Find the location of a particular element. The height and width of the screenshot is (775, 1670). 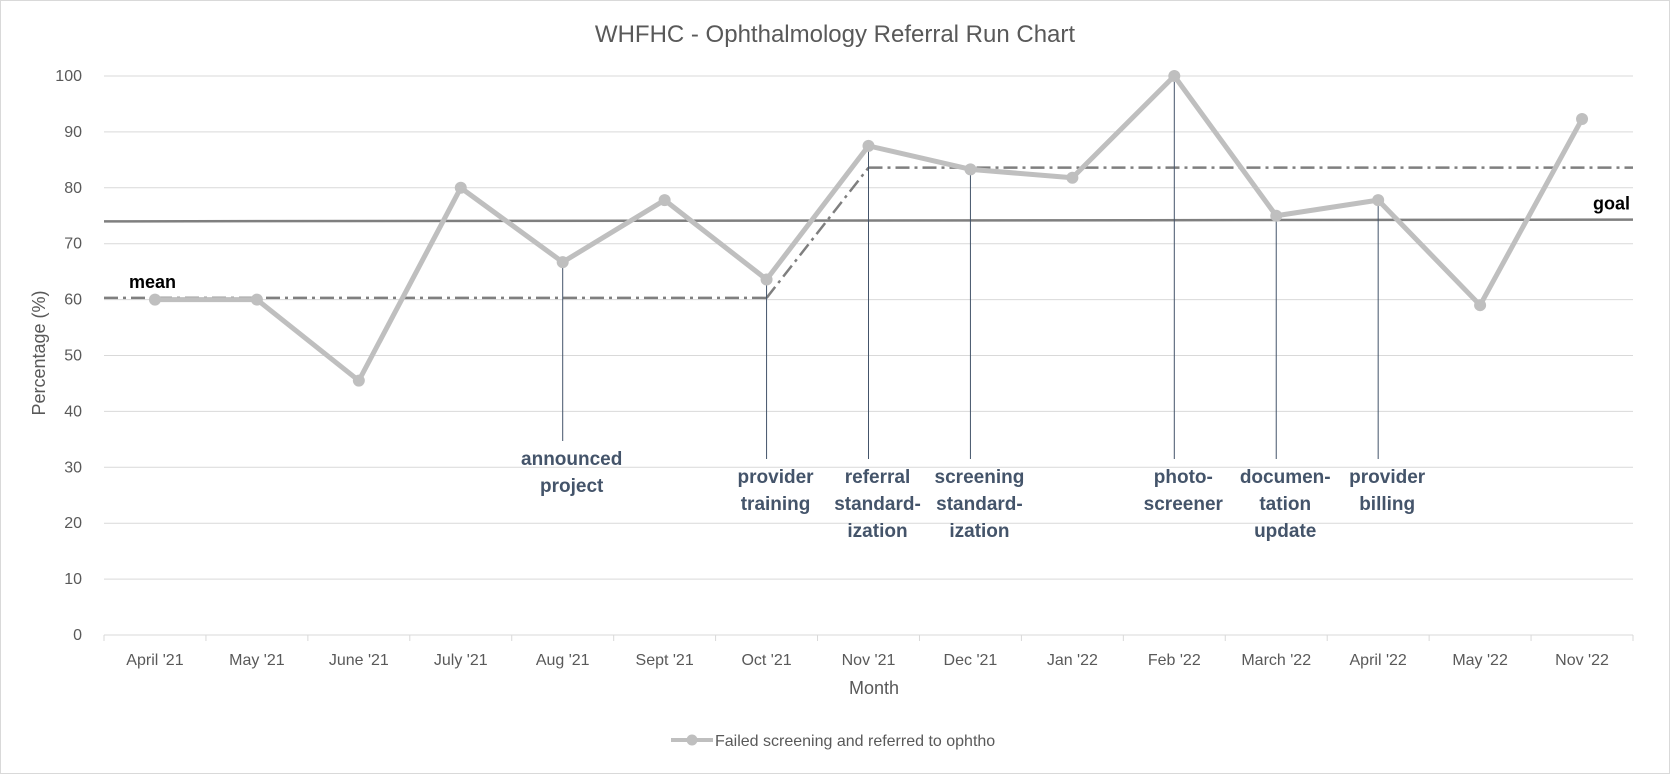

x-tick-label: Oct '21 is located at coordinates (766, 660).